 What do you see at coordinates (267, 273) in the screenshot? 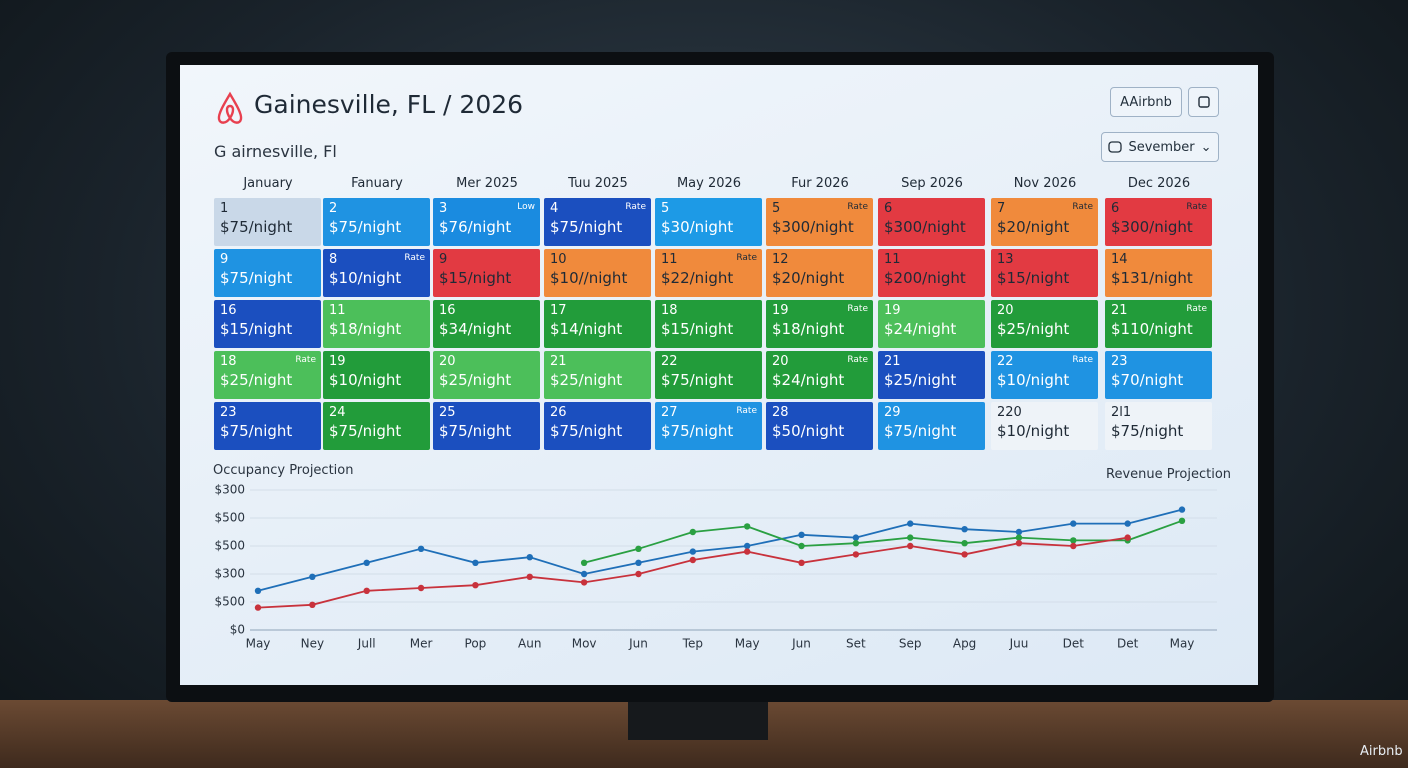
I see `calendar-cell: 9 $75/night` at bounding box center [267, 273].